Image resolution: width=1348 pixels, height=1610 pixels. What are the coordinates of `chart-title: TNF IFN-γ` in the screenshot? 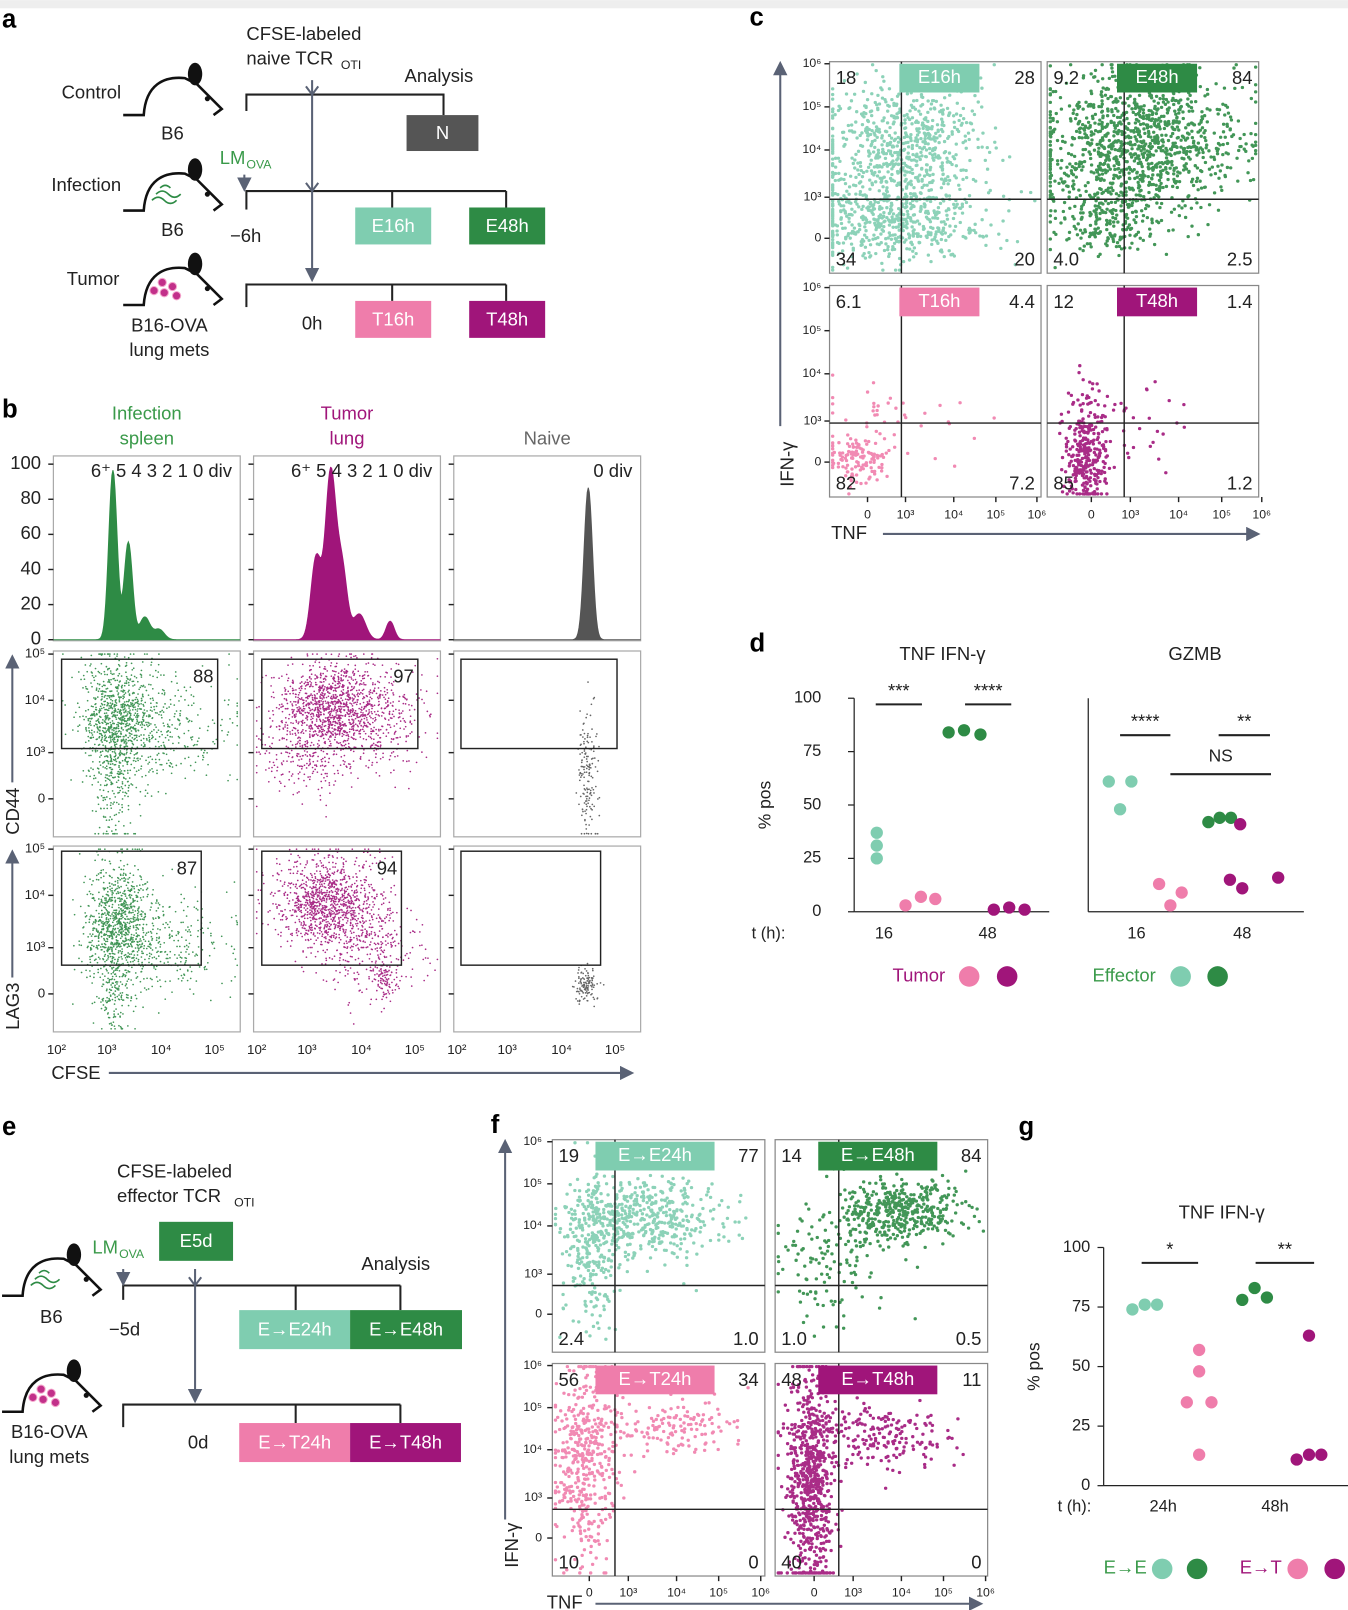 It's located at (1222, 1211).